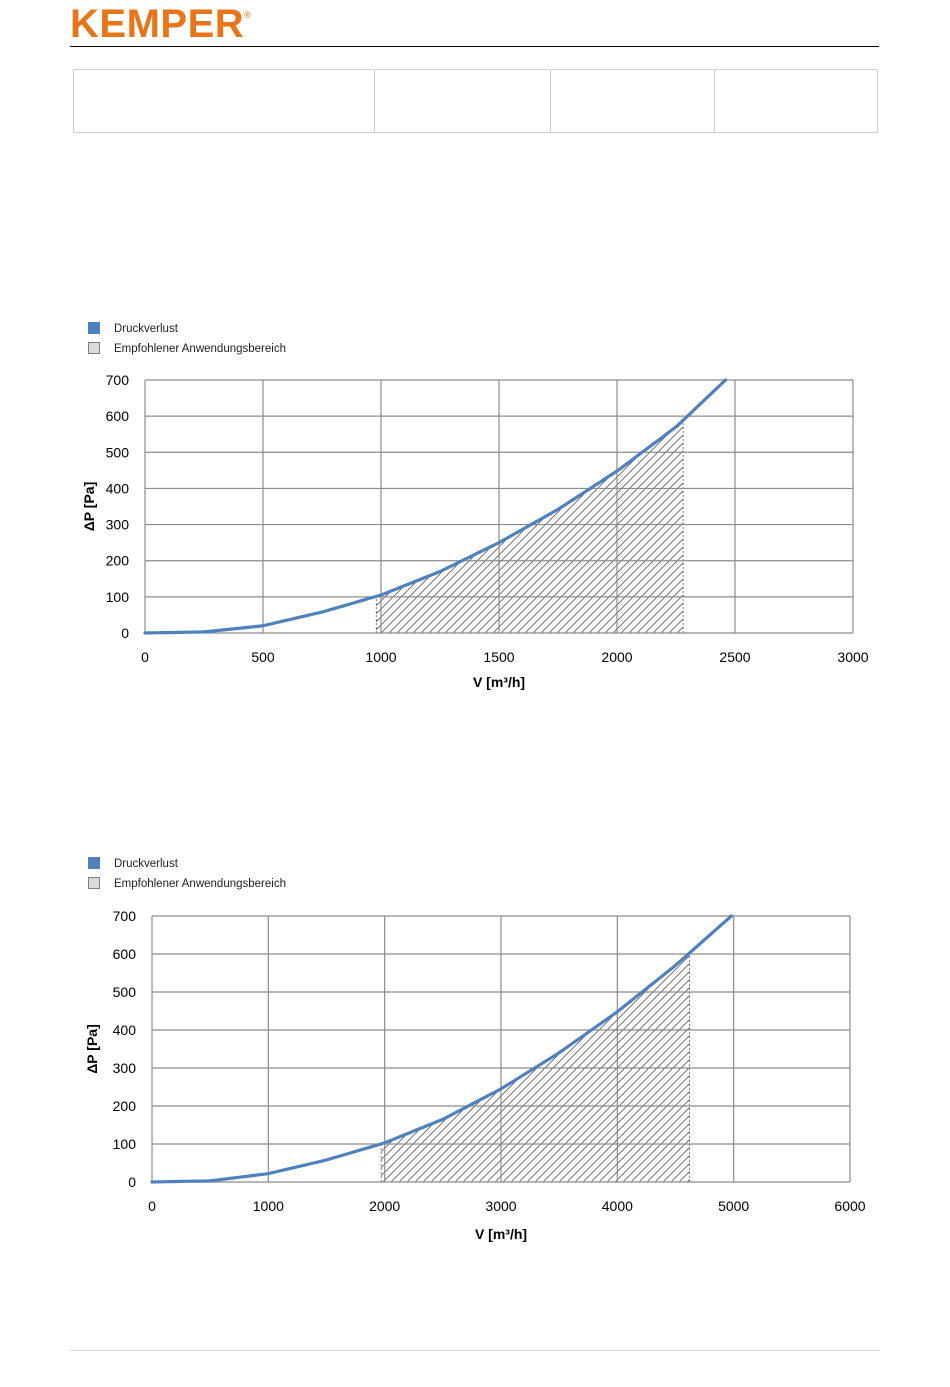  What do you see at coordinates (263, 657) in the screenshot?
I see `x-tick-label: 500` at bounding box center [263, 657].